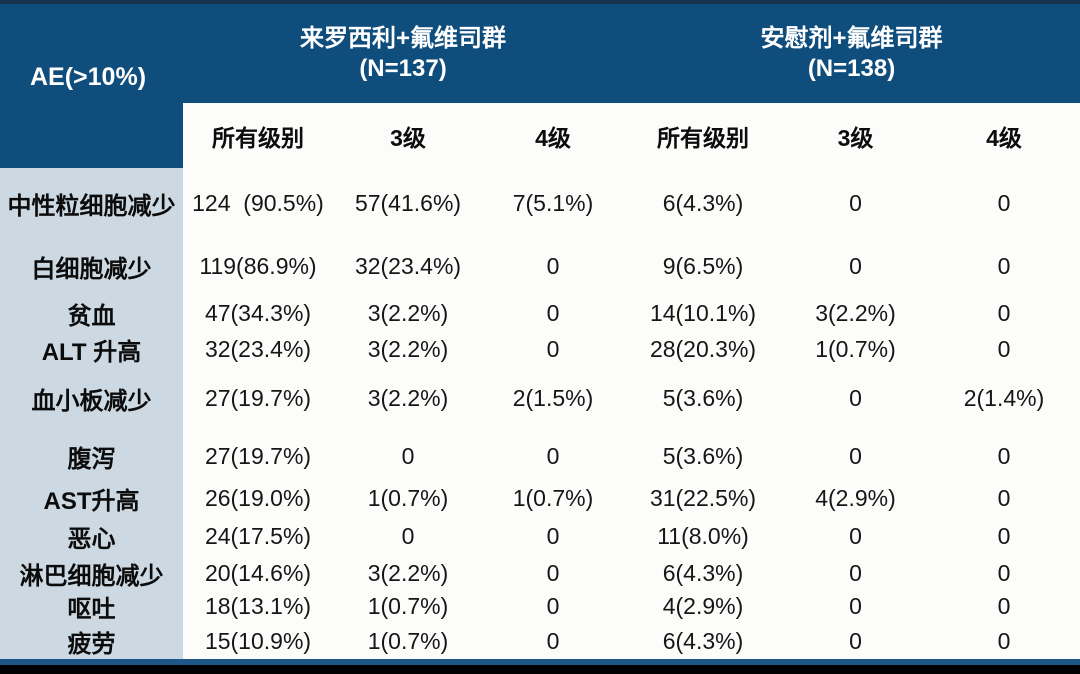 The image size is (1080, 674). What do you see at coordinates (540, 669) in the screenshot?
I see `bottom-black-bar` at bounding box center [540, 669].